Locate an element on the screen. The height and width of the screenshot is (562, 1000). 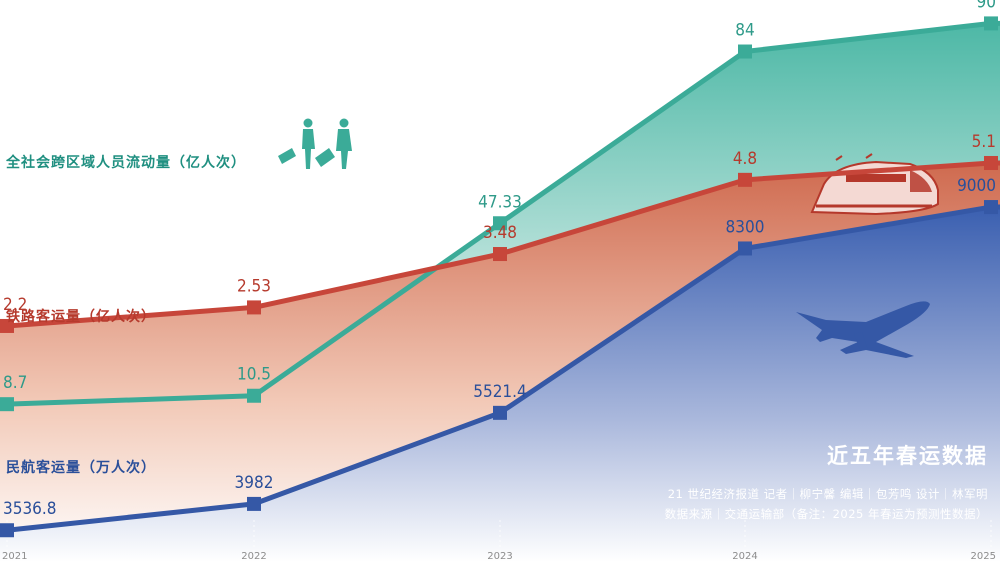
value-label-railway: 5.1 is located at coordinates (984, 142).